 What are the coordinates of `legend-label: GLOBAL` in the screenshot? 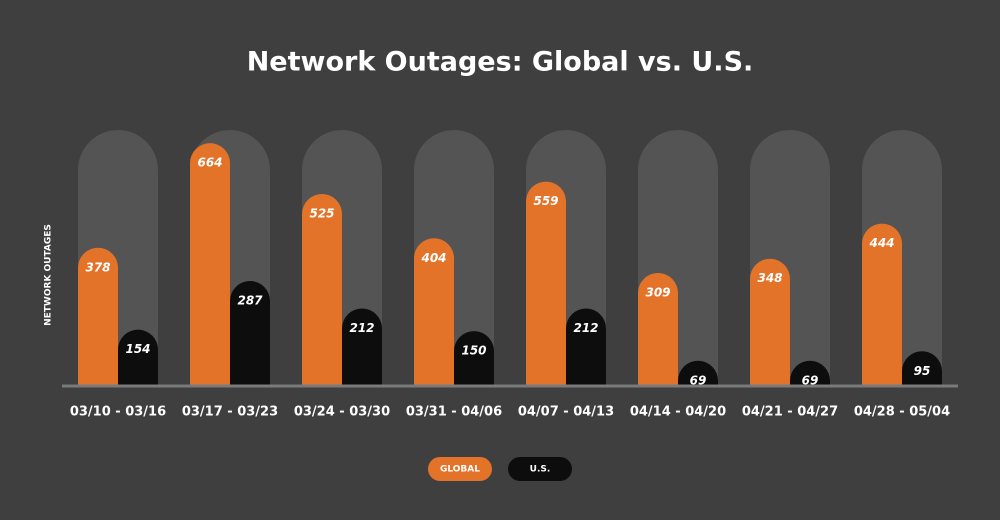 It's located at (460, 470).